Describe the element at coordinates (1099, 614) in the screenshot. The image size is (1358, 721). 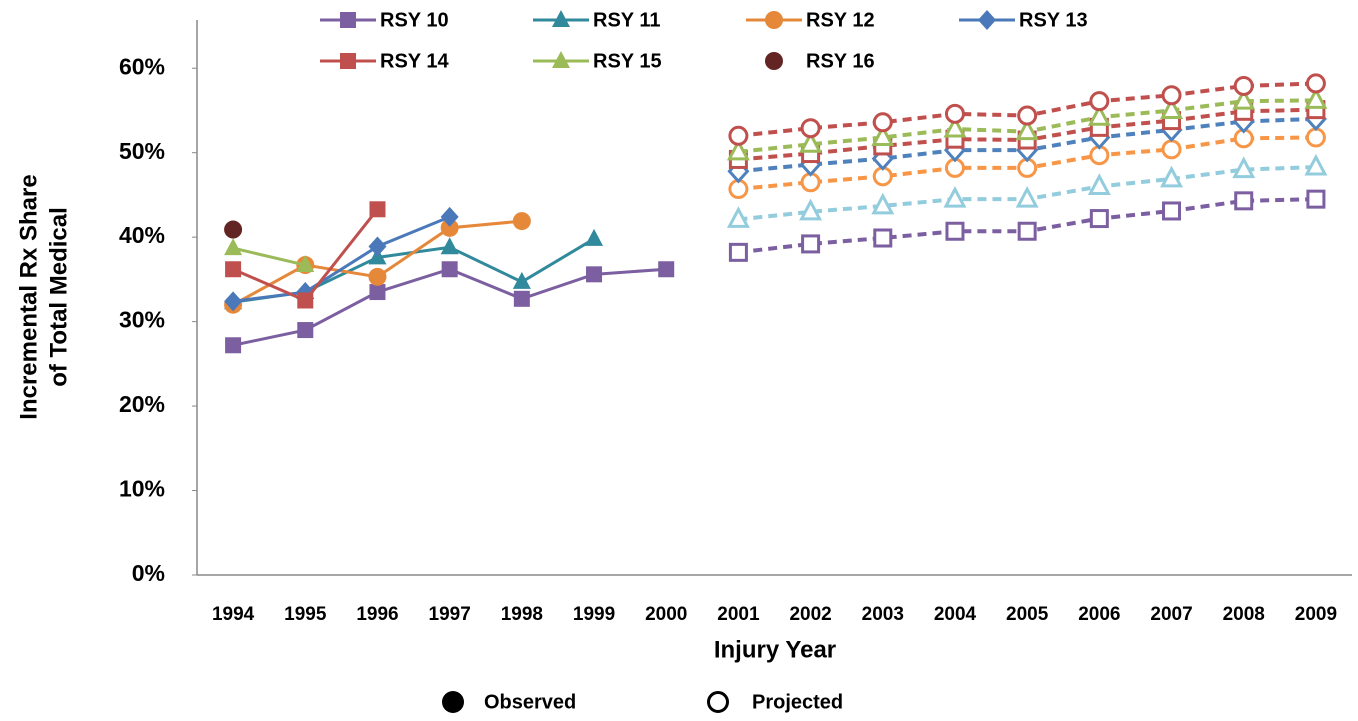
I see `x-tick-label: 2006` at that location.